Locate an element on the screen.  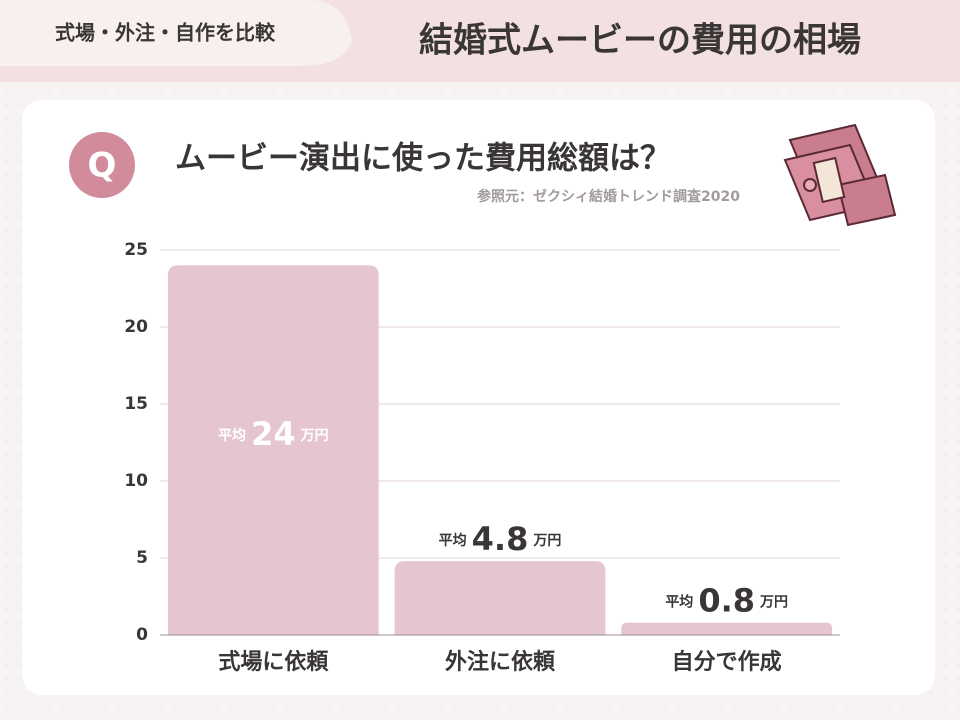
header-tab is located at coordinates (176, 33).